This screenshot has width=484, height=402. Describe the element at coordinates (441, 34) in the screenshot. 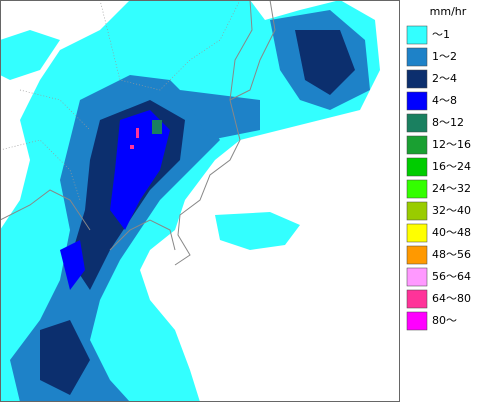

I see `legend-label: ～1` at that location.